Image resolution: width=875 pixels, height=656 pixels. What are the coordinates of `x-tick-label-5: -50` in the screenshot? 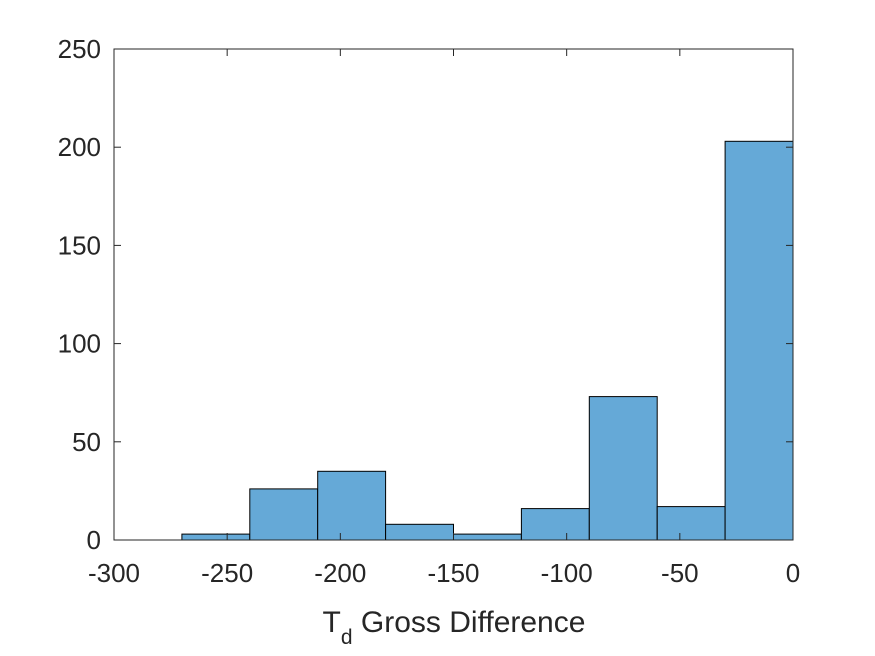 It's located at (680, 573).